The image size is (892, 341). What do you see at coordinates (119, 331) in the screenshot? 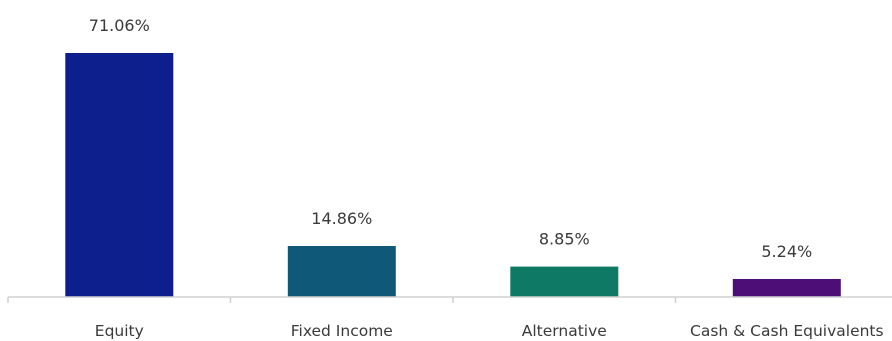
I see `x-tick-label-equity: Equity` at bounding box center [119, 331].